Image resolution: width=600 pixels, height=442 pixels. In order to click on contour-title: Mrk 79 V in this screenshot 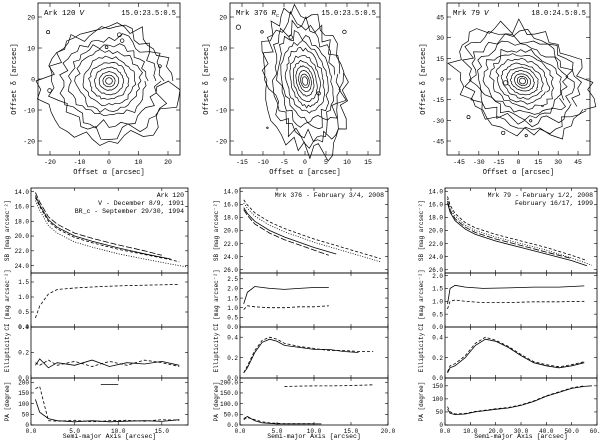, I will do `click(471, 14)`.